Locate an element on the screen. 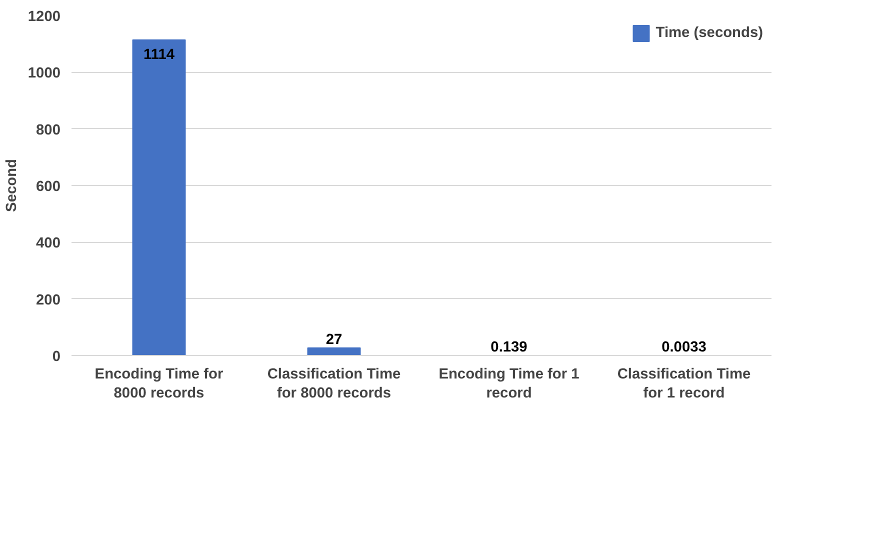 The width and height of the screenshot is (886, 547). y-tick-label: 800 is located at coordinates (48, 130).